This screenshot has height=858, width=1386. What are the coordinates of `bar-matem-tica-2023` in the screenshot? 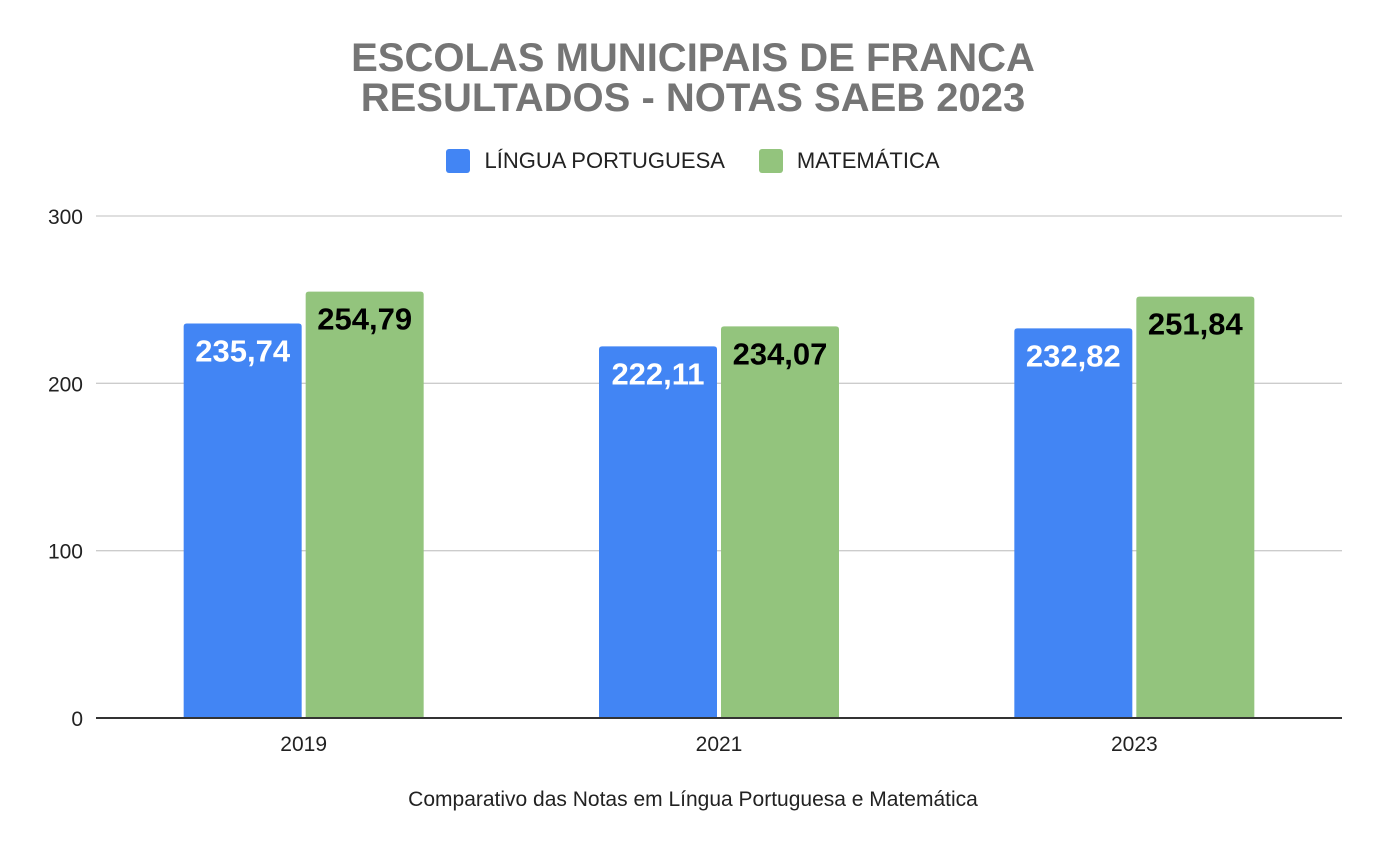 It's located at (1195, 507).